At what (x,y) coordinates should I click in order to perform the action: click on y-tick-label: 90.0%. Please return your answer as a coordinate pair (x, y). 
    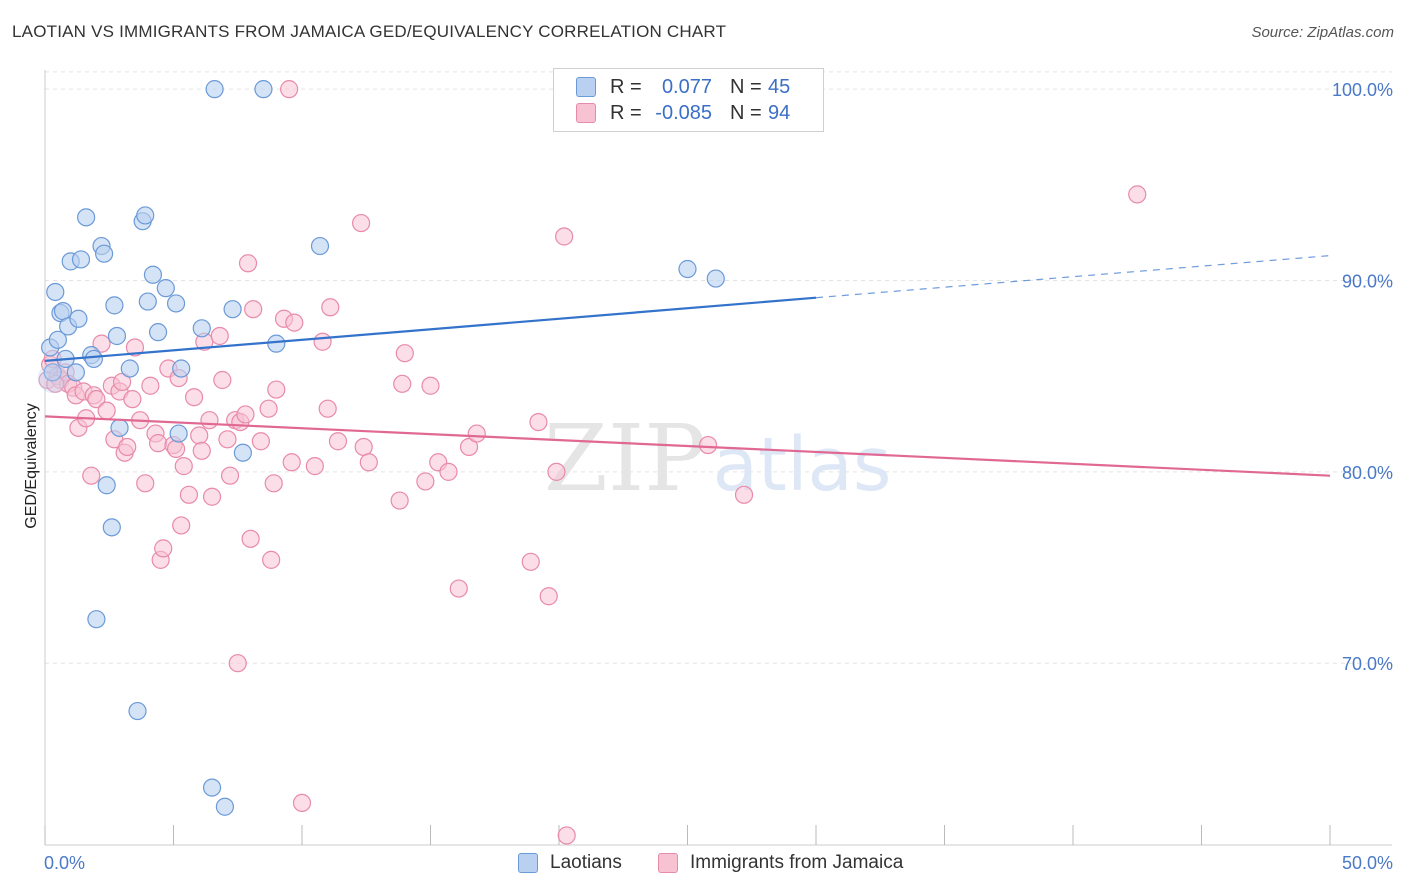
    Looking at the image, I should click on (1367, 281).